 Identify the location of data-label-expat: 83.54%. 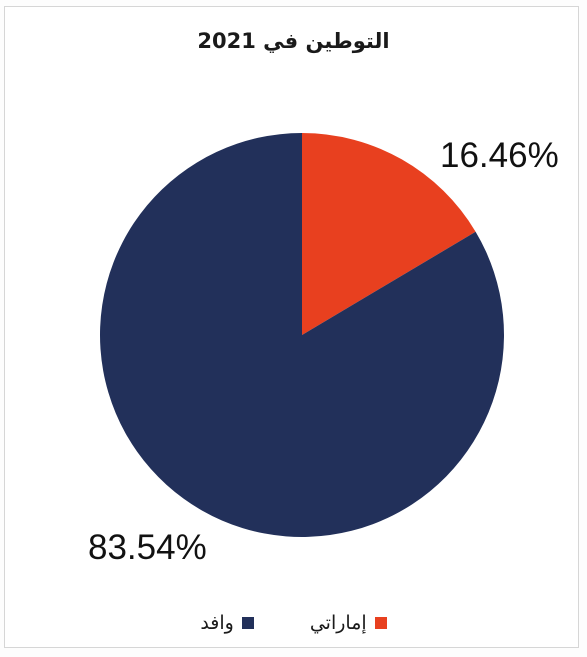
(147, 547).